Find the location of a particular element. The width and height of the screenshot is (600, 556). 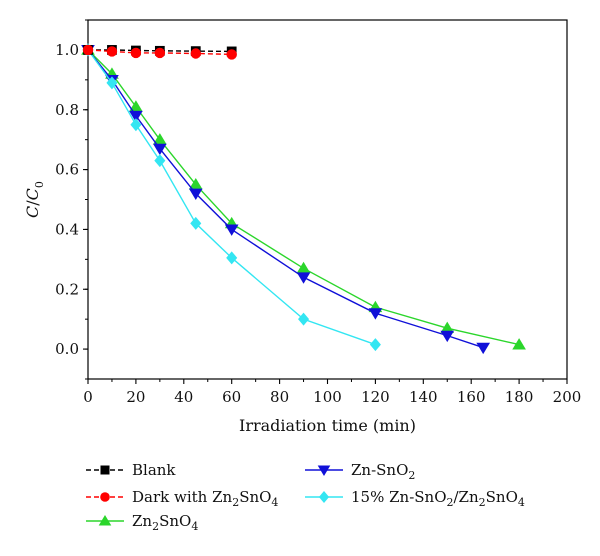

legend-label: Dark with Zn2SnO4 is located at coordinates (205, 498).